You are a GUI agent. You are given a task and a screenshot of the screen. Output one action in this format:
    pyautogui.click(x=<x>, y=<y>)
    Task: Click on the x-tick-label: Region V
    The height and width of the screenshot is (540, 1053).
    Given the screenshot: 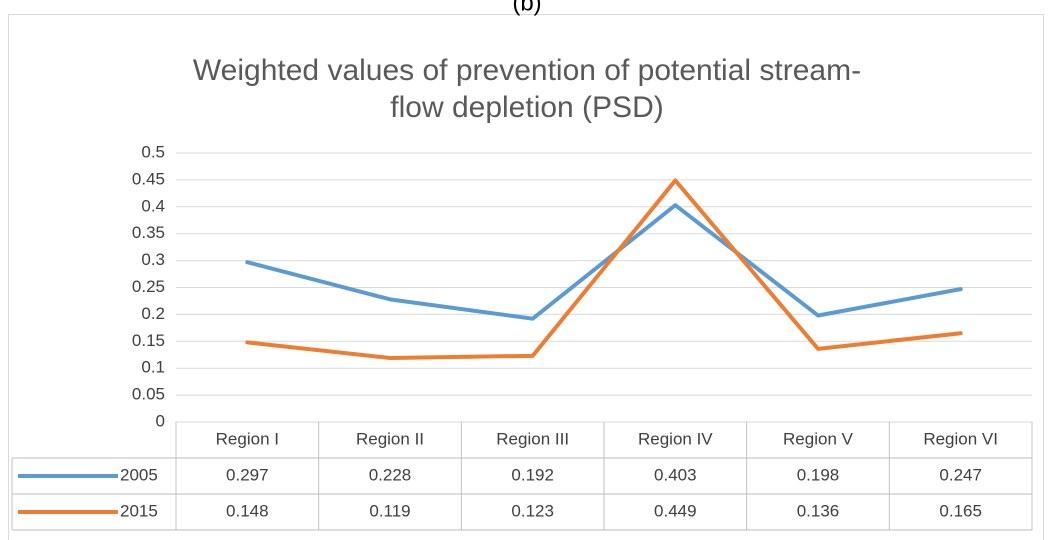 What is the action you would take?
    pyautogui.click(x=818, y=438)
    